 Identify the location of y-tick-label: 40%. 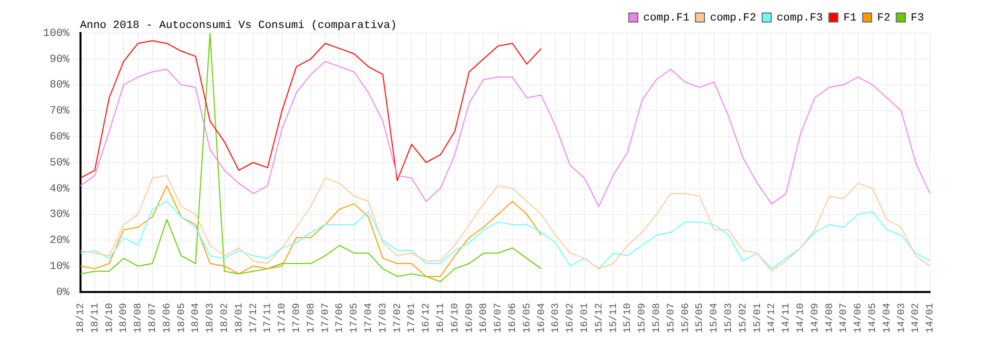
(60, 189).